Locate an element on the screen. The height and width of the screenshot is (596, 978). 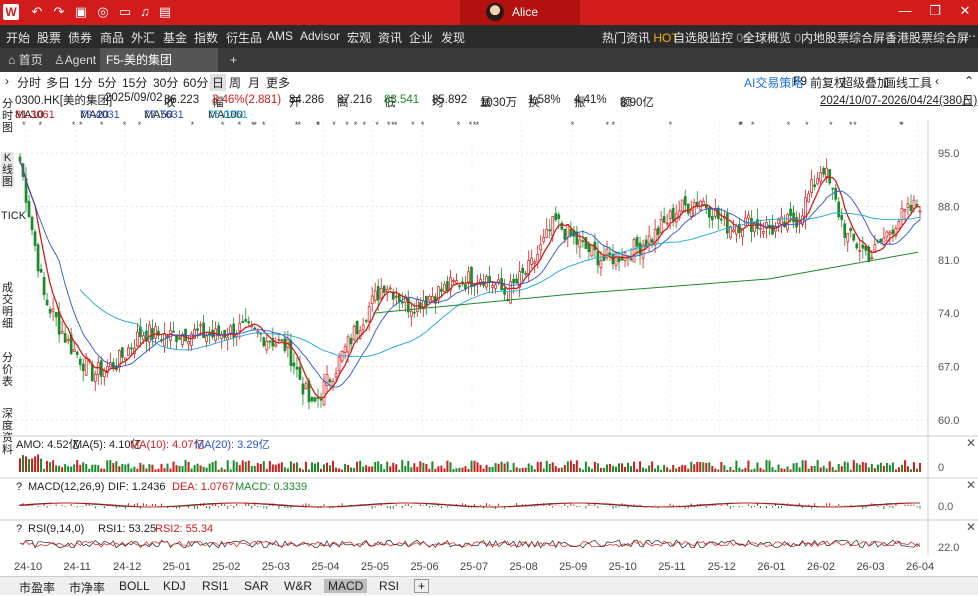
menu-item-company: 企业 is located at coordinates (421, 38).